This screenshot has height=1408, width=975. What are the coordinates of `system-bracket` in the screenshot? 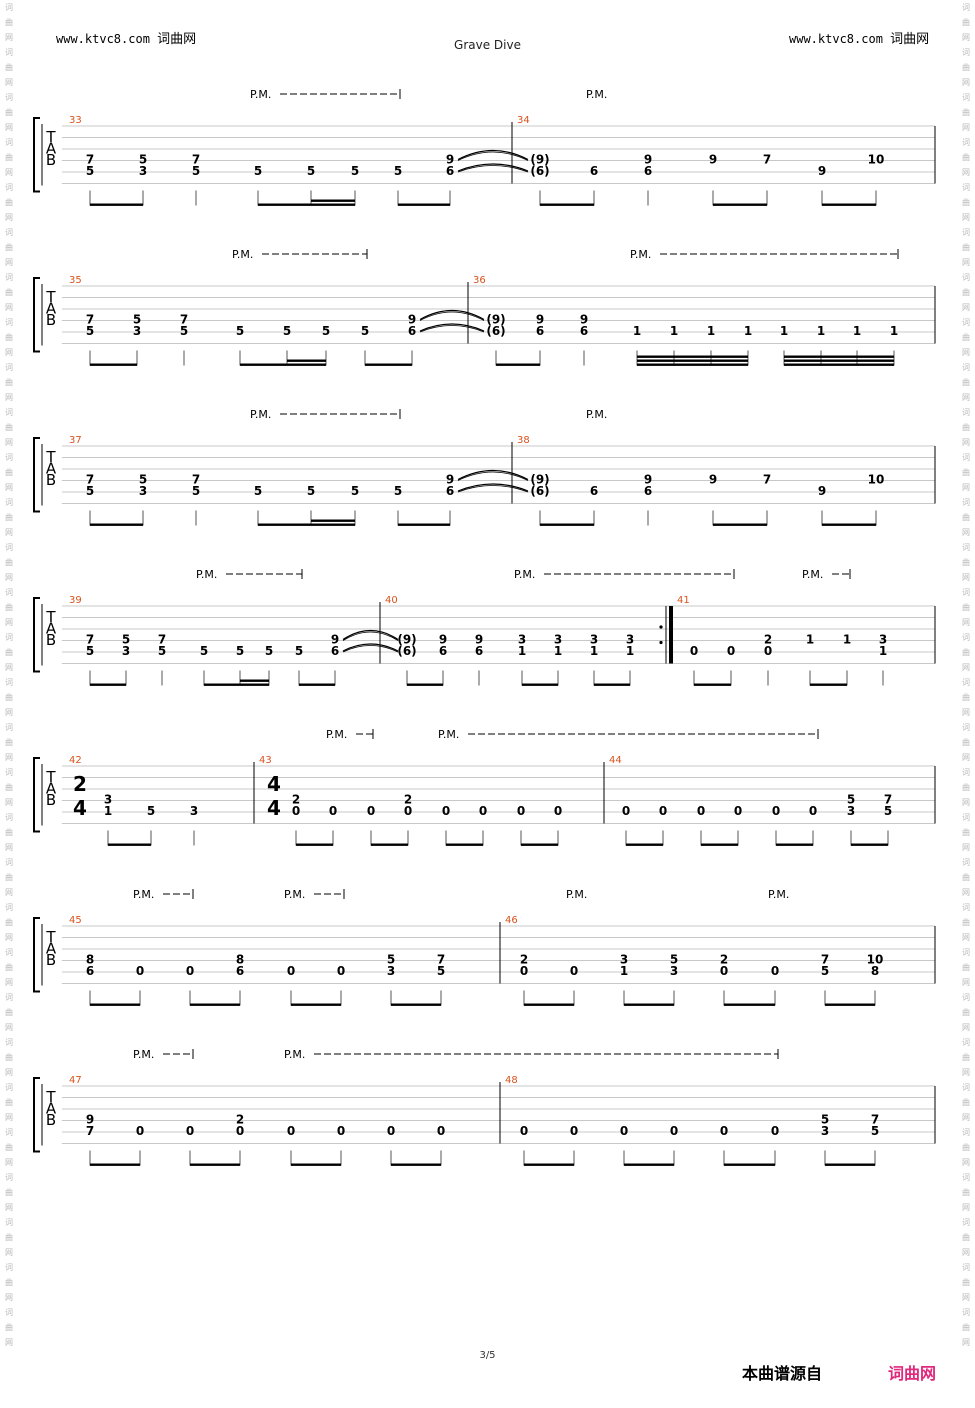 It's located at (36, 315).